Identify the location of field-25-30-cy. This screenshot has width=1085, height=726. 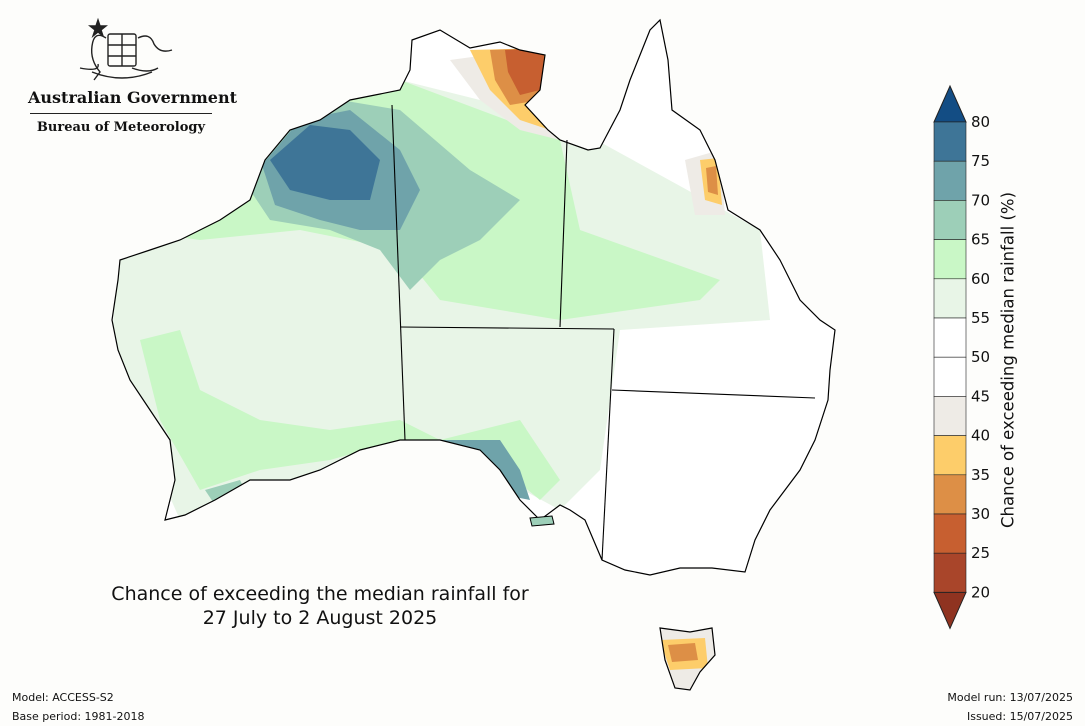
(525, 71).